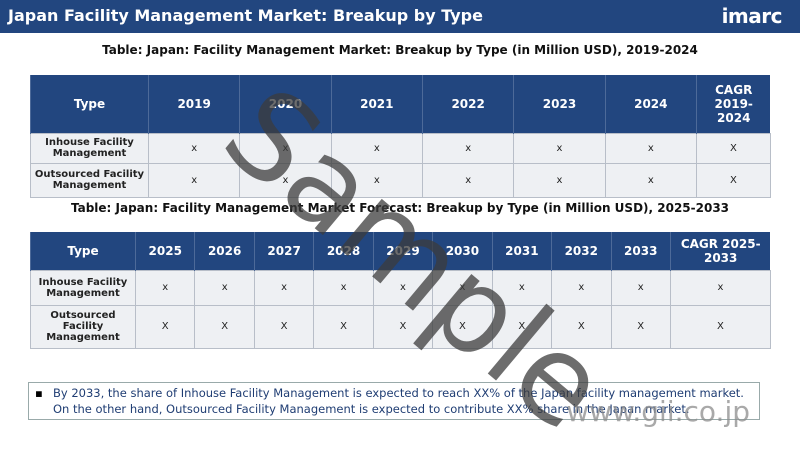  I want to click on column-header: 2033, so click(640, 251).